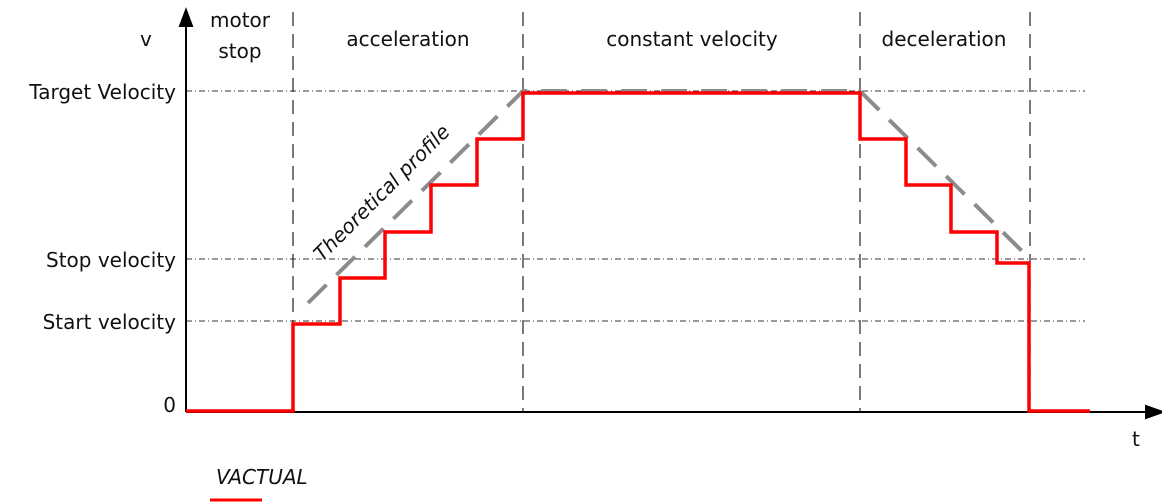  Describe the element at coordinates (407, 39) in the screenshot. I see `phase-acceleration: acceleration` at that location.